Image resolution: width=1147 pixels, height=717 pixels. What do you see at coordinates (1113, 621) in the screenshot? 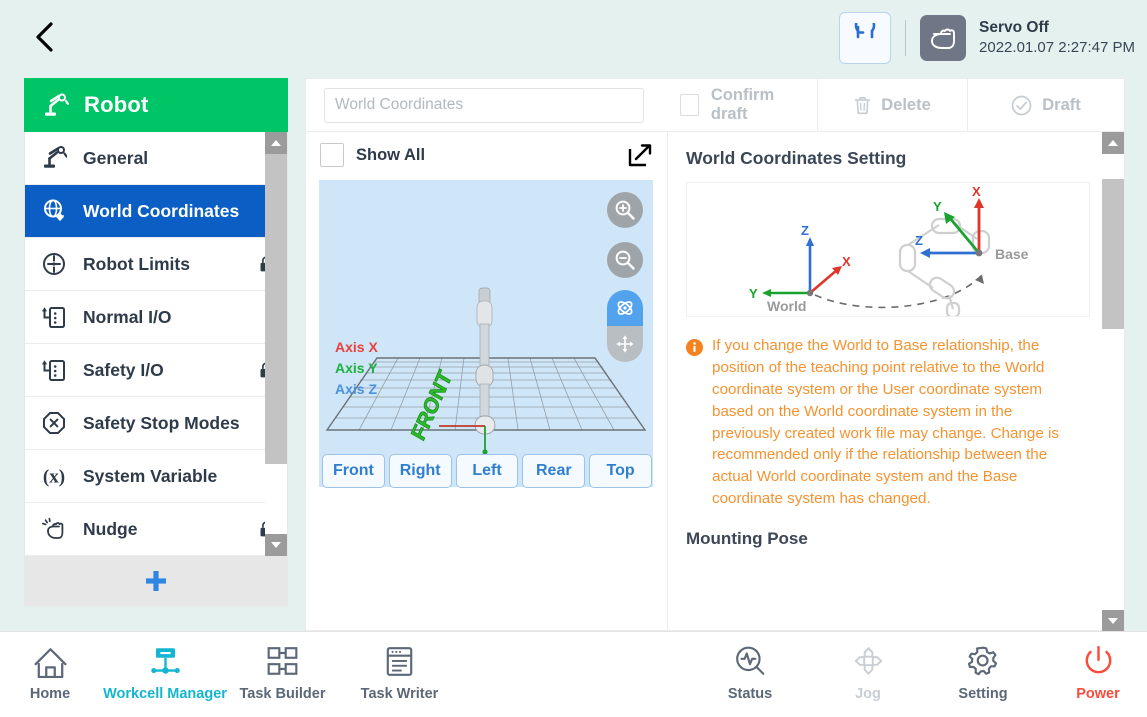
I see `settings-scroll-down-button` at bounding box center [1113, 621].